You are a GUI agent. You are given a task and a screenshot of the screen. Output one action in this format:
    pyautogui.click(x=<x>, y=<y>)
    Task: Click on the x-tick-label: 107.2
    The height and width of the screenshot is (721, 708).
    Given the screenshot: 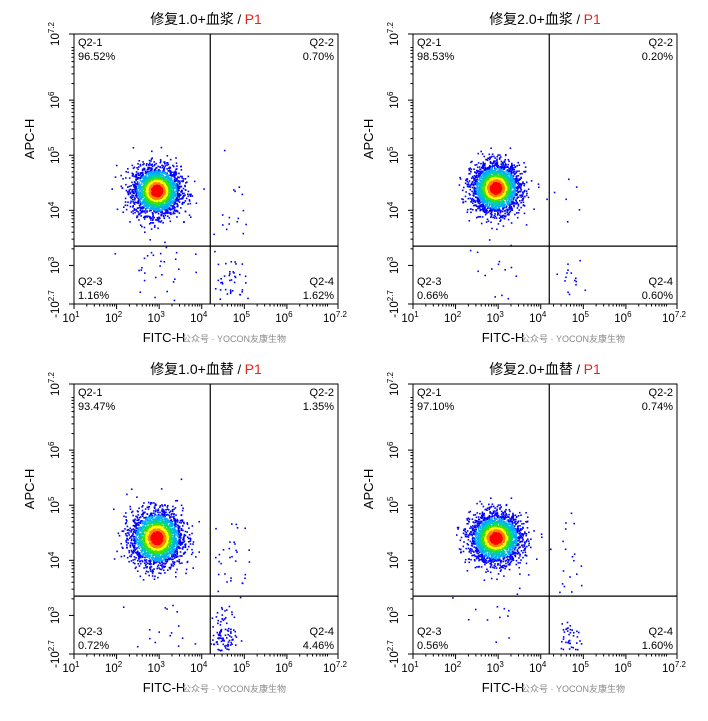 What is the action you would take?
    pyautogui.click(x=335, y=317)
    